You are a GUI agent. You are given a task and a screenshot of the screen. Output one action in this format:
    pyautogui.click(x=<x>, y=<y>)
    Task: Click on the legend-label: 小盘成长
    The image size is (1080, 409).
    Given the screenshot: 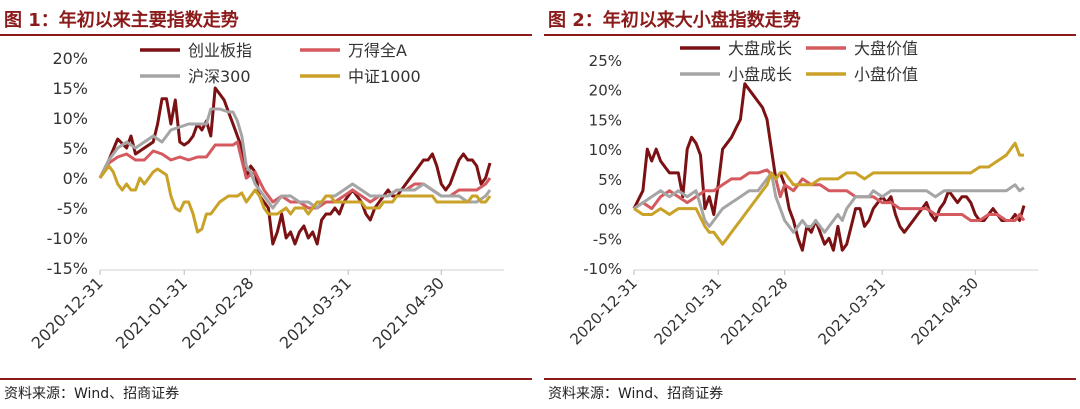 What is the action you would take?
    pyautogui.click(x=760, y=74)
    